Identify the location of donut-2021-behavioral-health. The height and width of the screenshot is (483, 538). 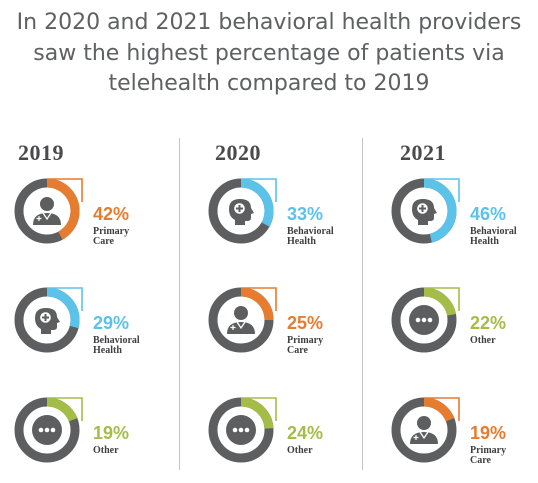
(424, 211).